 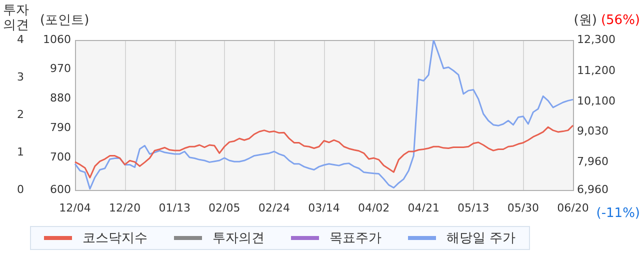 What do you see at coordinates (592, 131) in the screenshot?
I see `y2-tick-label: 9,030` at bounding box center [592, 131].